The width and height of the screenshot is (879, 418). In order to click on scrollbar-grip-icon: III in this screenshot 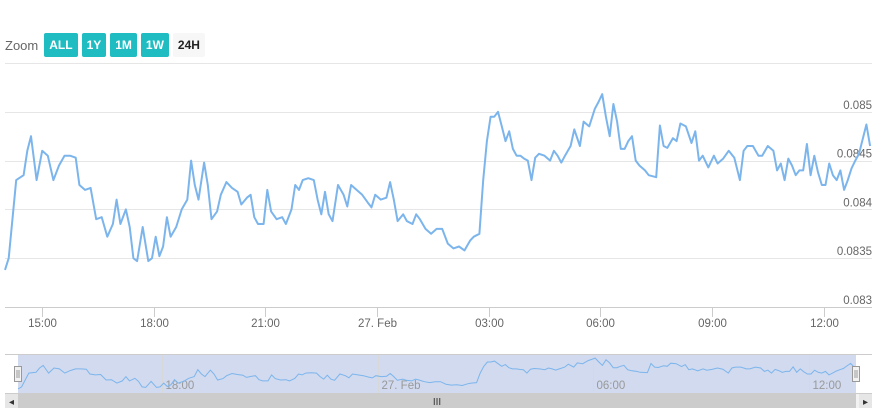, I will do `click(437, 402)`.